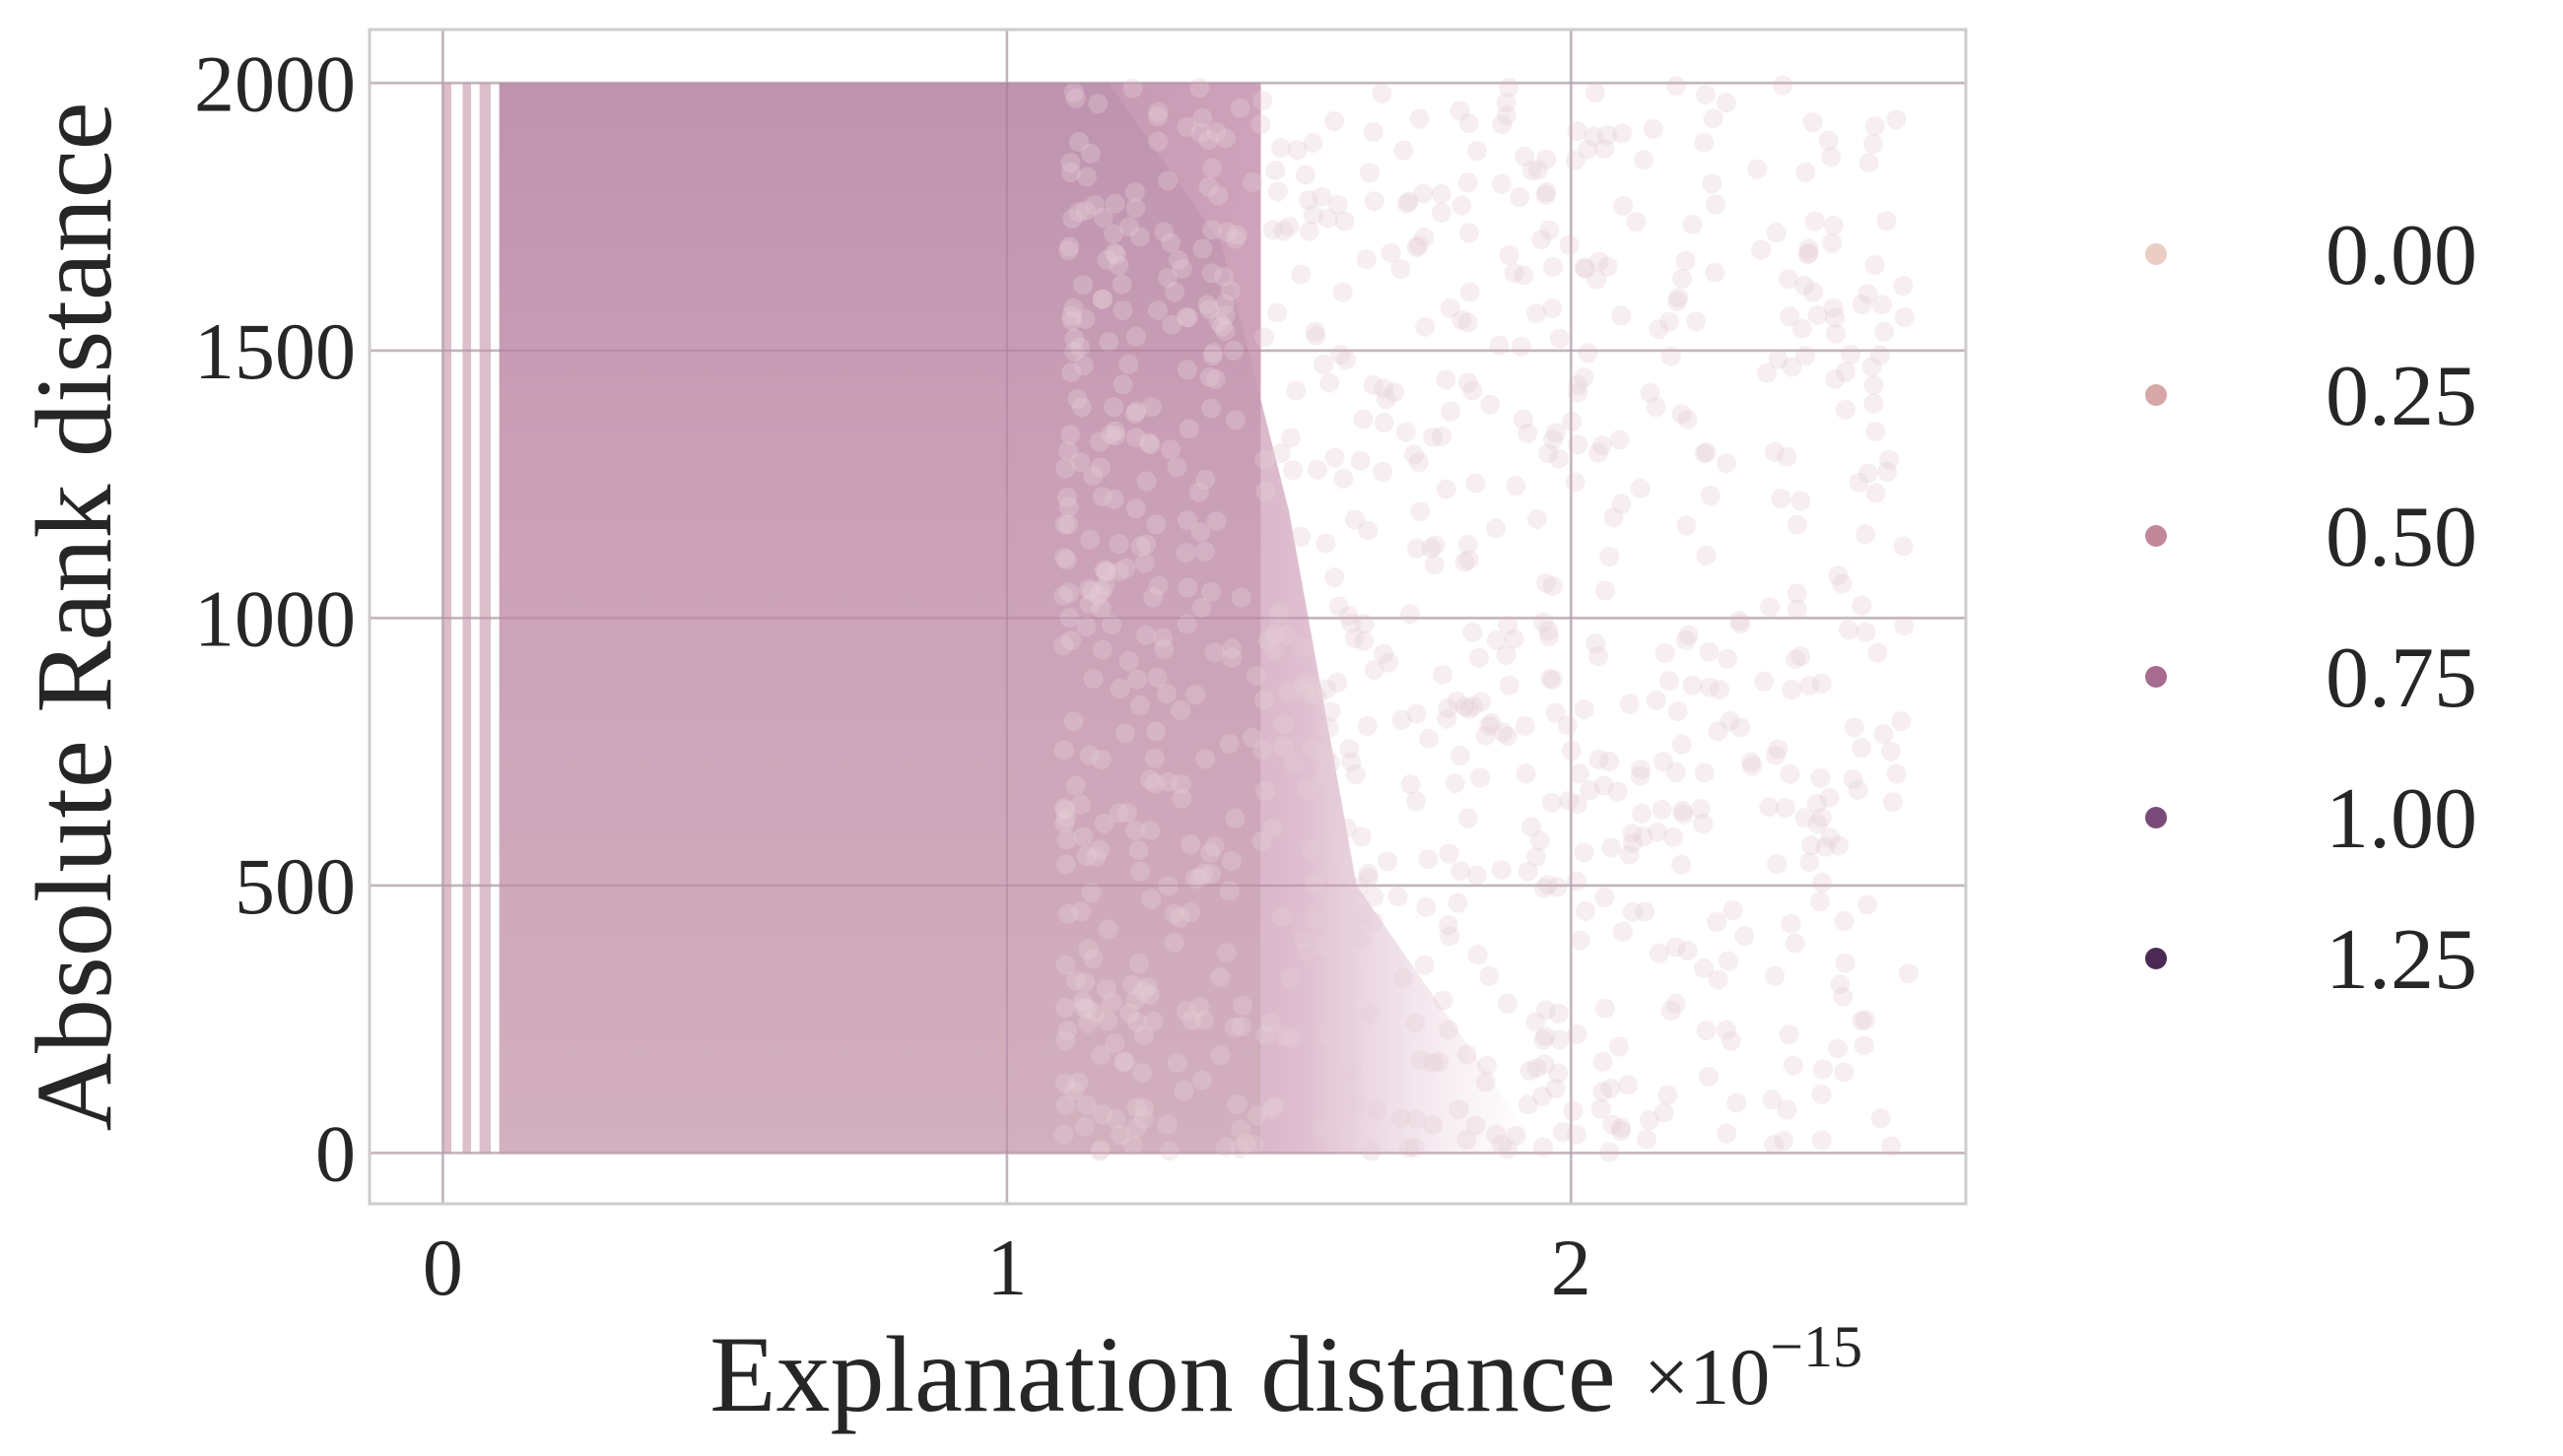 The width and height of the screenshot is (2563, 1456). I want to click on legend-marker, so click(2156, 254).